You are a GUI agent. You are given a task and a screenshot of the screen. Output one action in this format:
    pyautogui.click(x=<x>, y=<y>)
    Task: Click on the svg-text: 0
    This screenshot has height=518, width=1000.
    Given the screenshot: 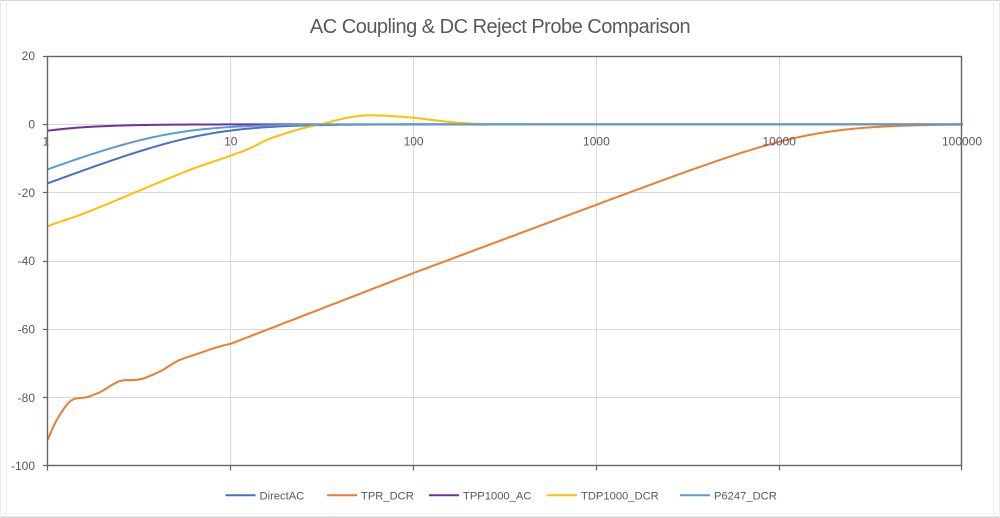 What is the action you would take?
    pyautogui.click(x=31, y=125)
    